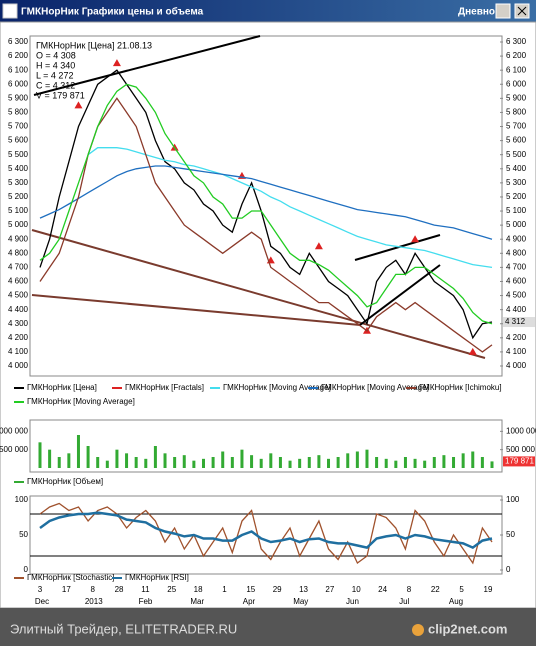 Image resolution: width=536 pixels, height=651 pixels. What do you see at coordinates (197, 601) in the screenshot?
I see `x-month-label: Mar` at bounding box center [197, 601].